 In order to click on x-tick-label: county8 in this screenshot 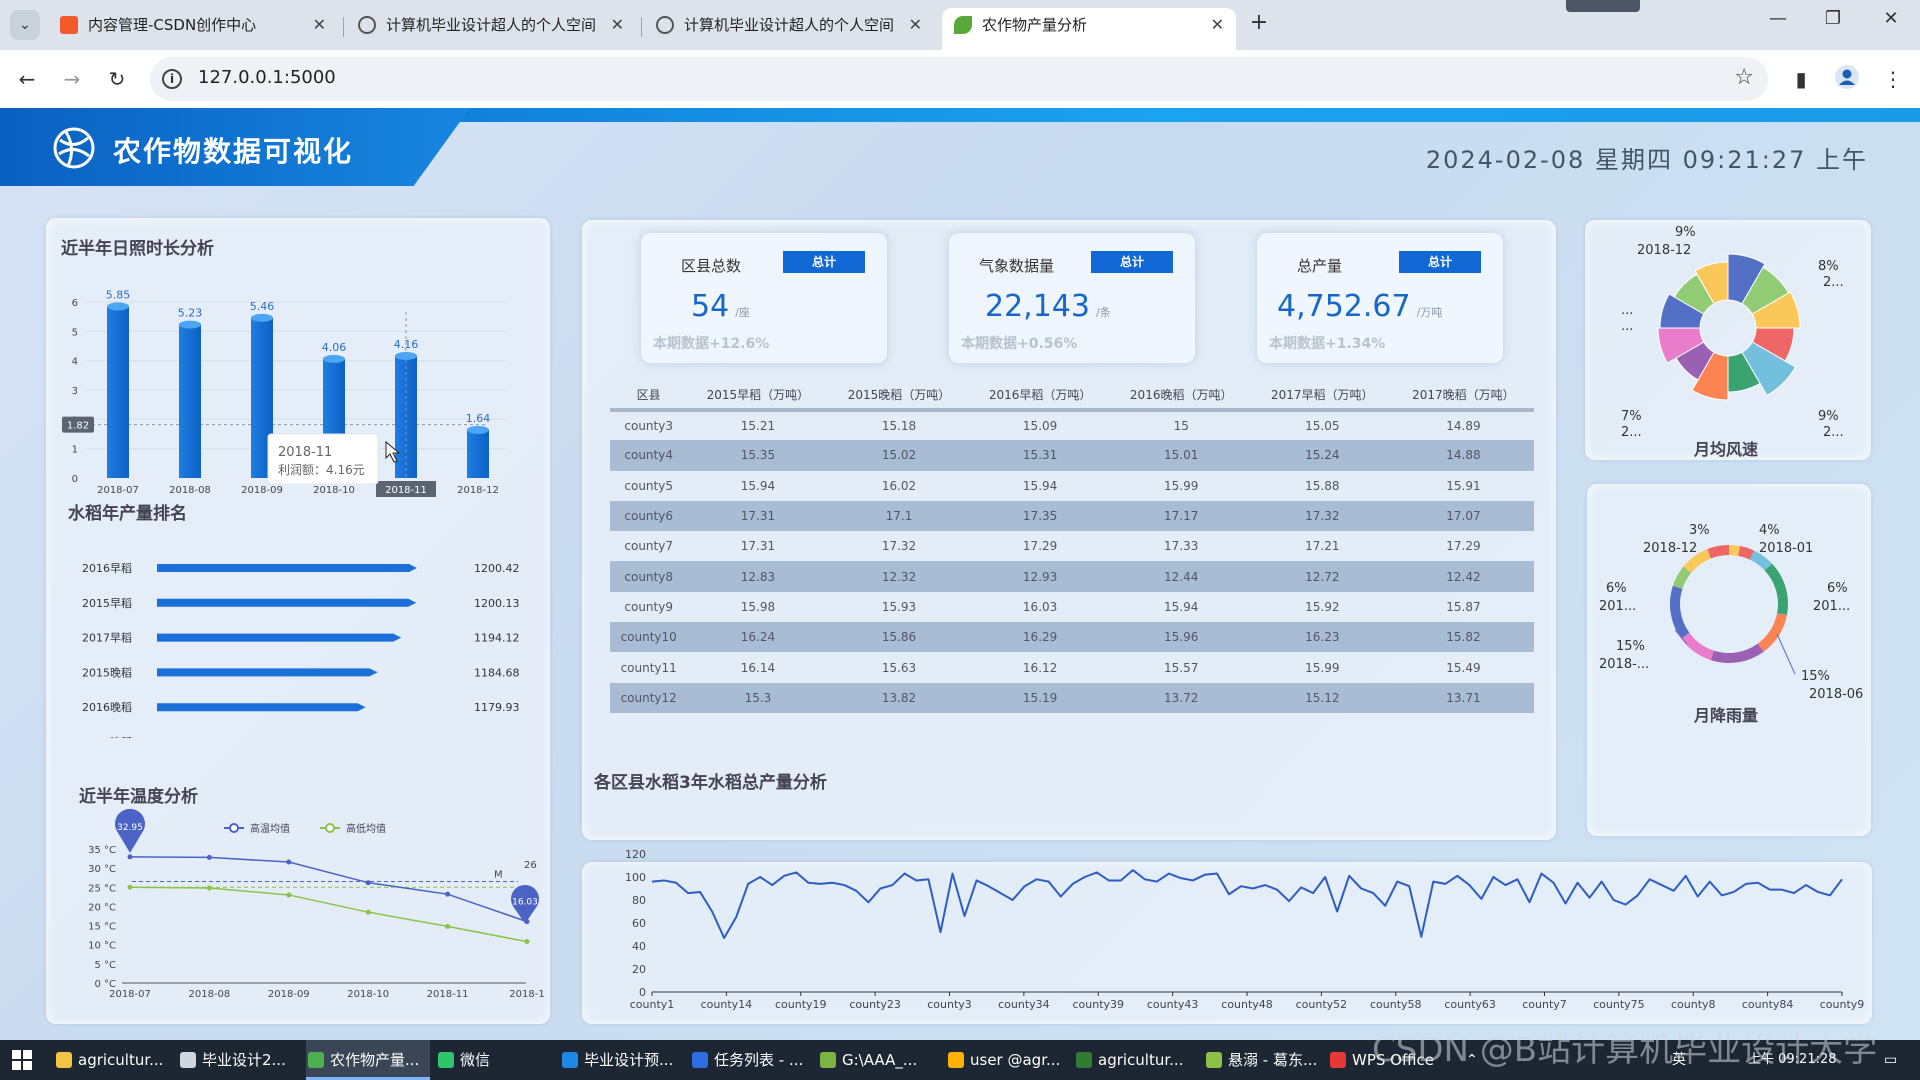, I will do `click(1693, 1004)`.